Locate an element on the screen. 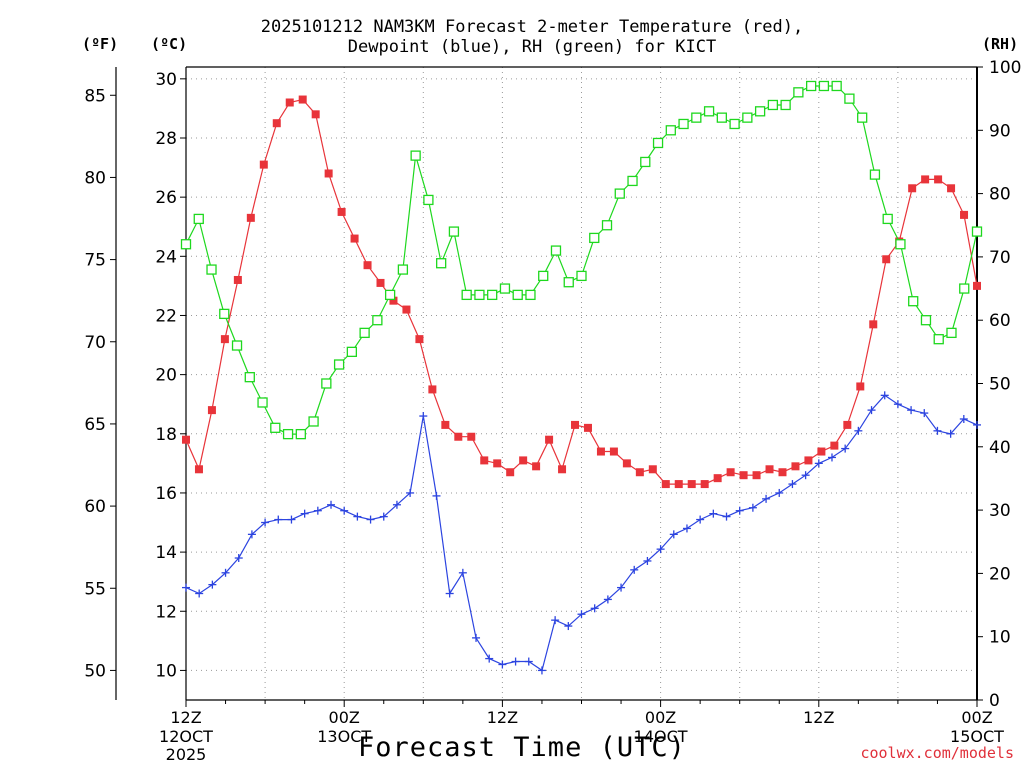  celsius-tick-label: 14 is located at coordinates (166, 553).